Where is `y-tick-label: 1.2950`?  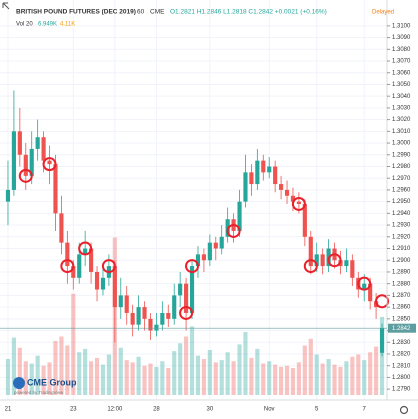 y-tick-label: 1.2950 is located at coordinates (401, 202).